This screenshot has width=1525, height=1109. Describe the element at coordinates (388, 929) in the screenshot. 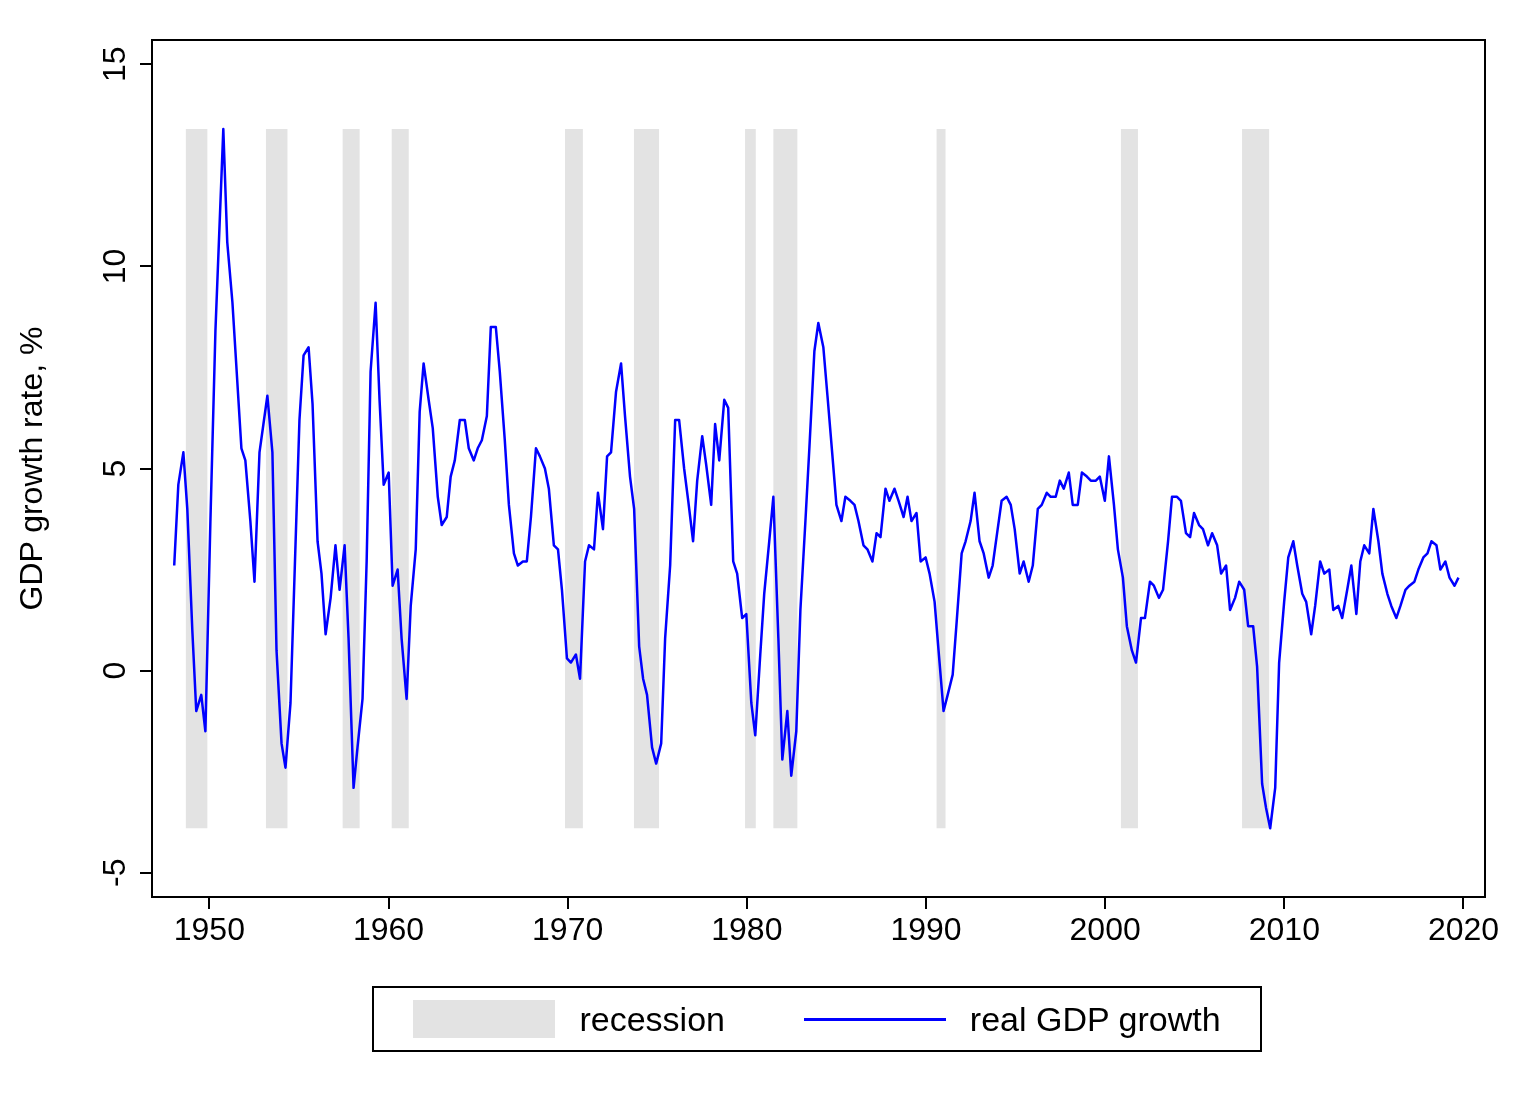

I see `x-tick-label: 1960` at that location.